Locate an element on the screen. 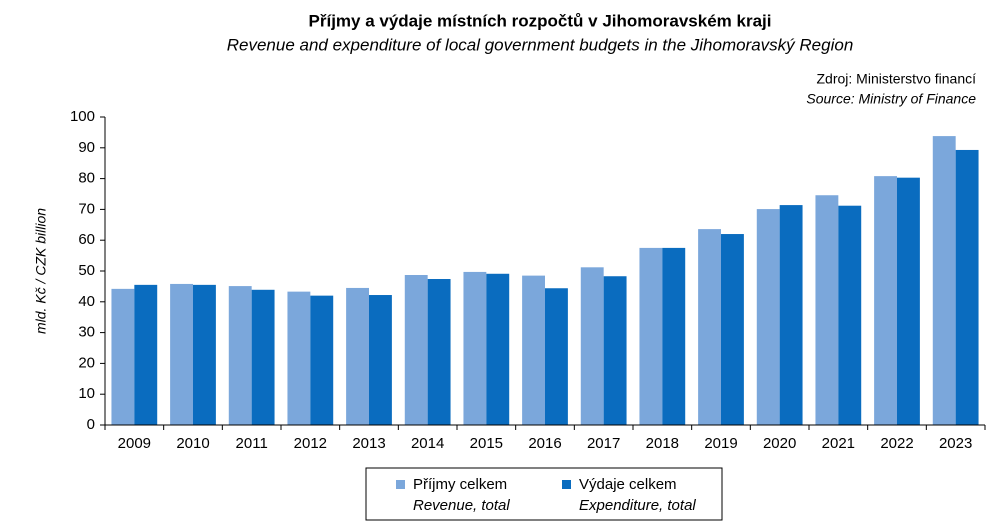 Image resolution: width=1004 pixels, height=532 pixels. legend-label: Expenditure, total is located at coordinates (637, 505).